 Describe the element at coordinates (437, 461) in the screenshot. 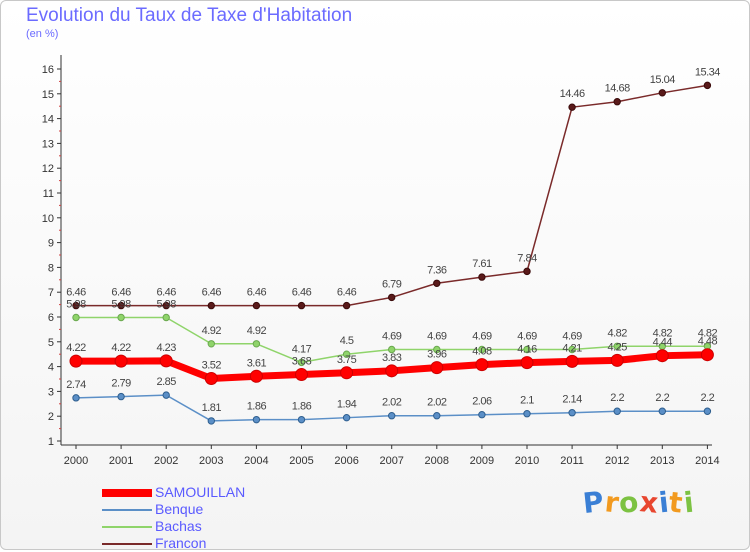

I see `x-tick-label: 2008` at that location.